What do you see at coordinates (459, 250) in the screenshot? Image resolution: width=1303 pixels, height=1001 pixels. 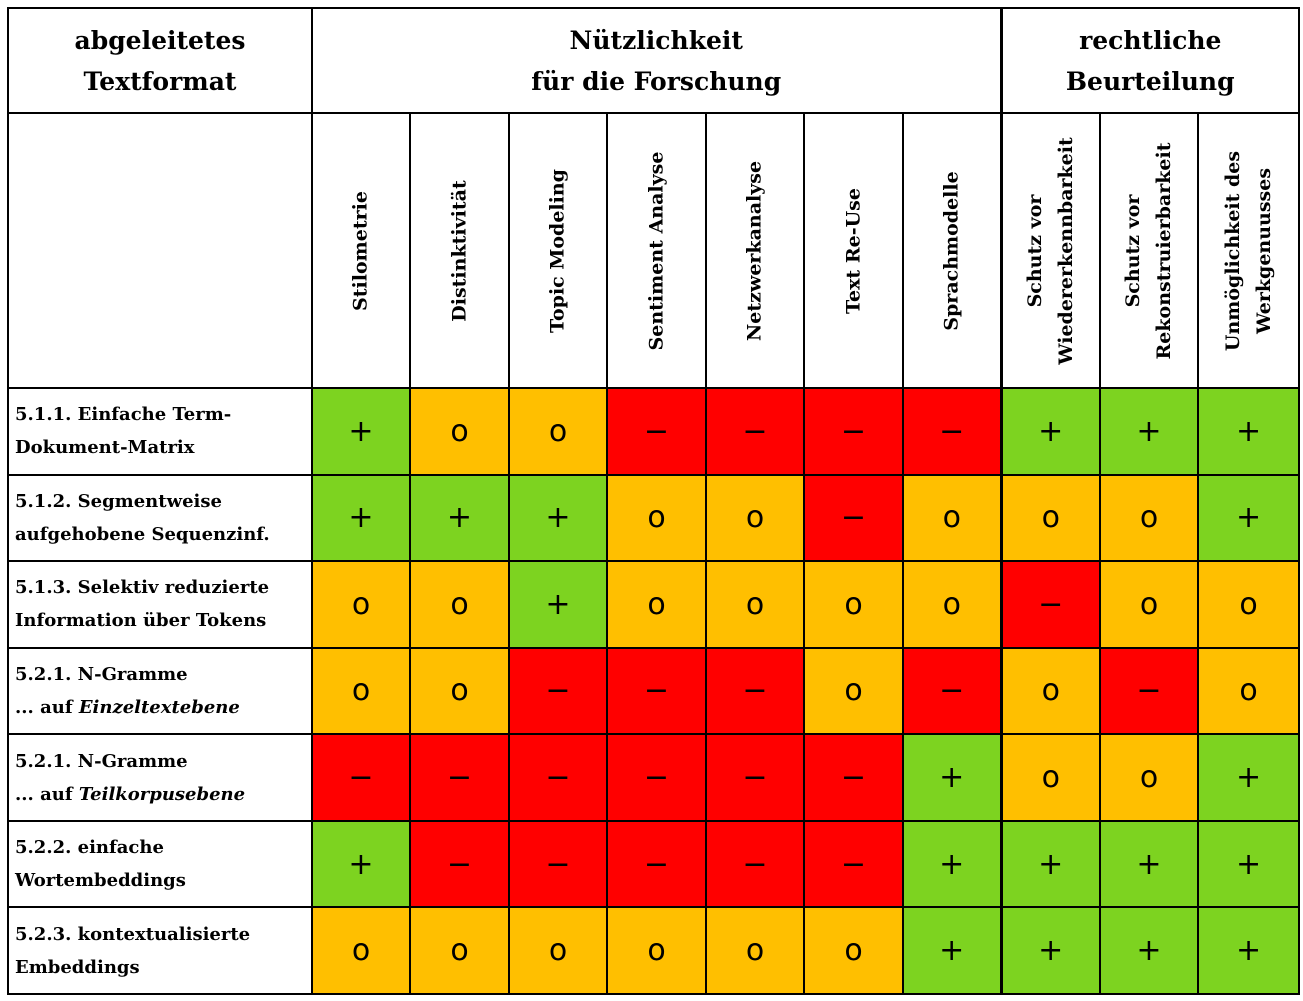 I see `col-distinktivitaet: Distinktivität` at bounding box center [459, 250].